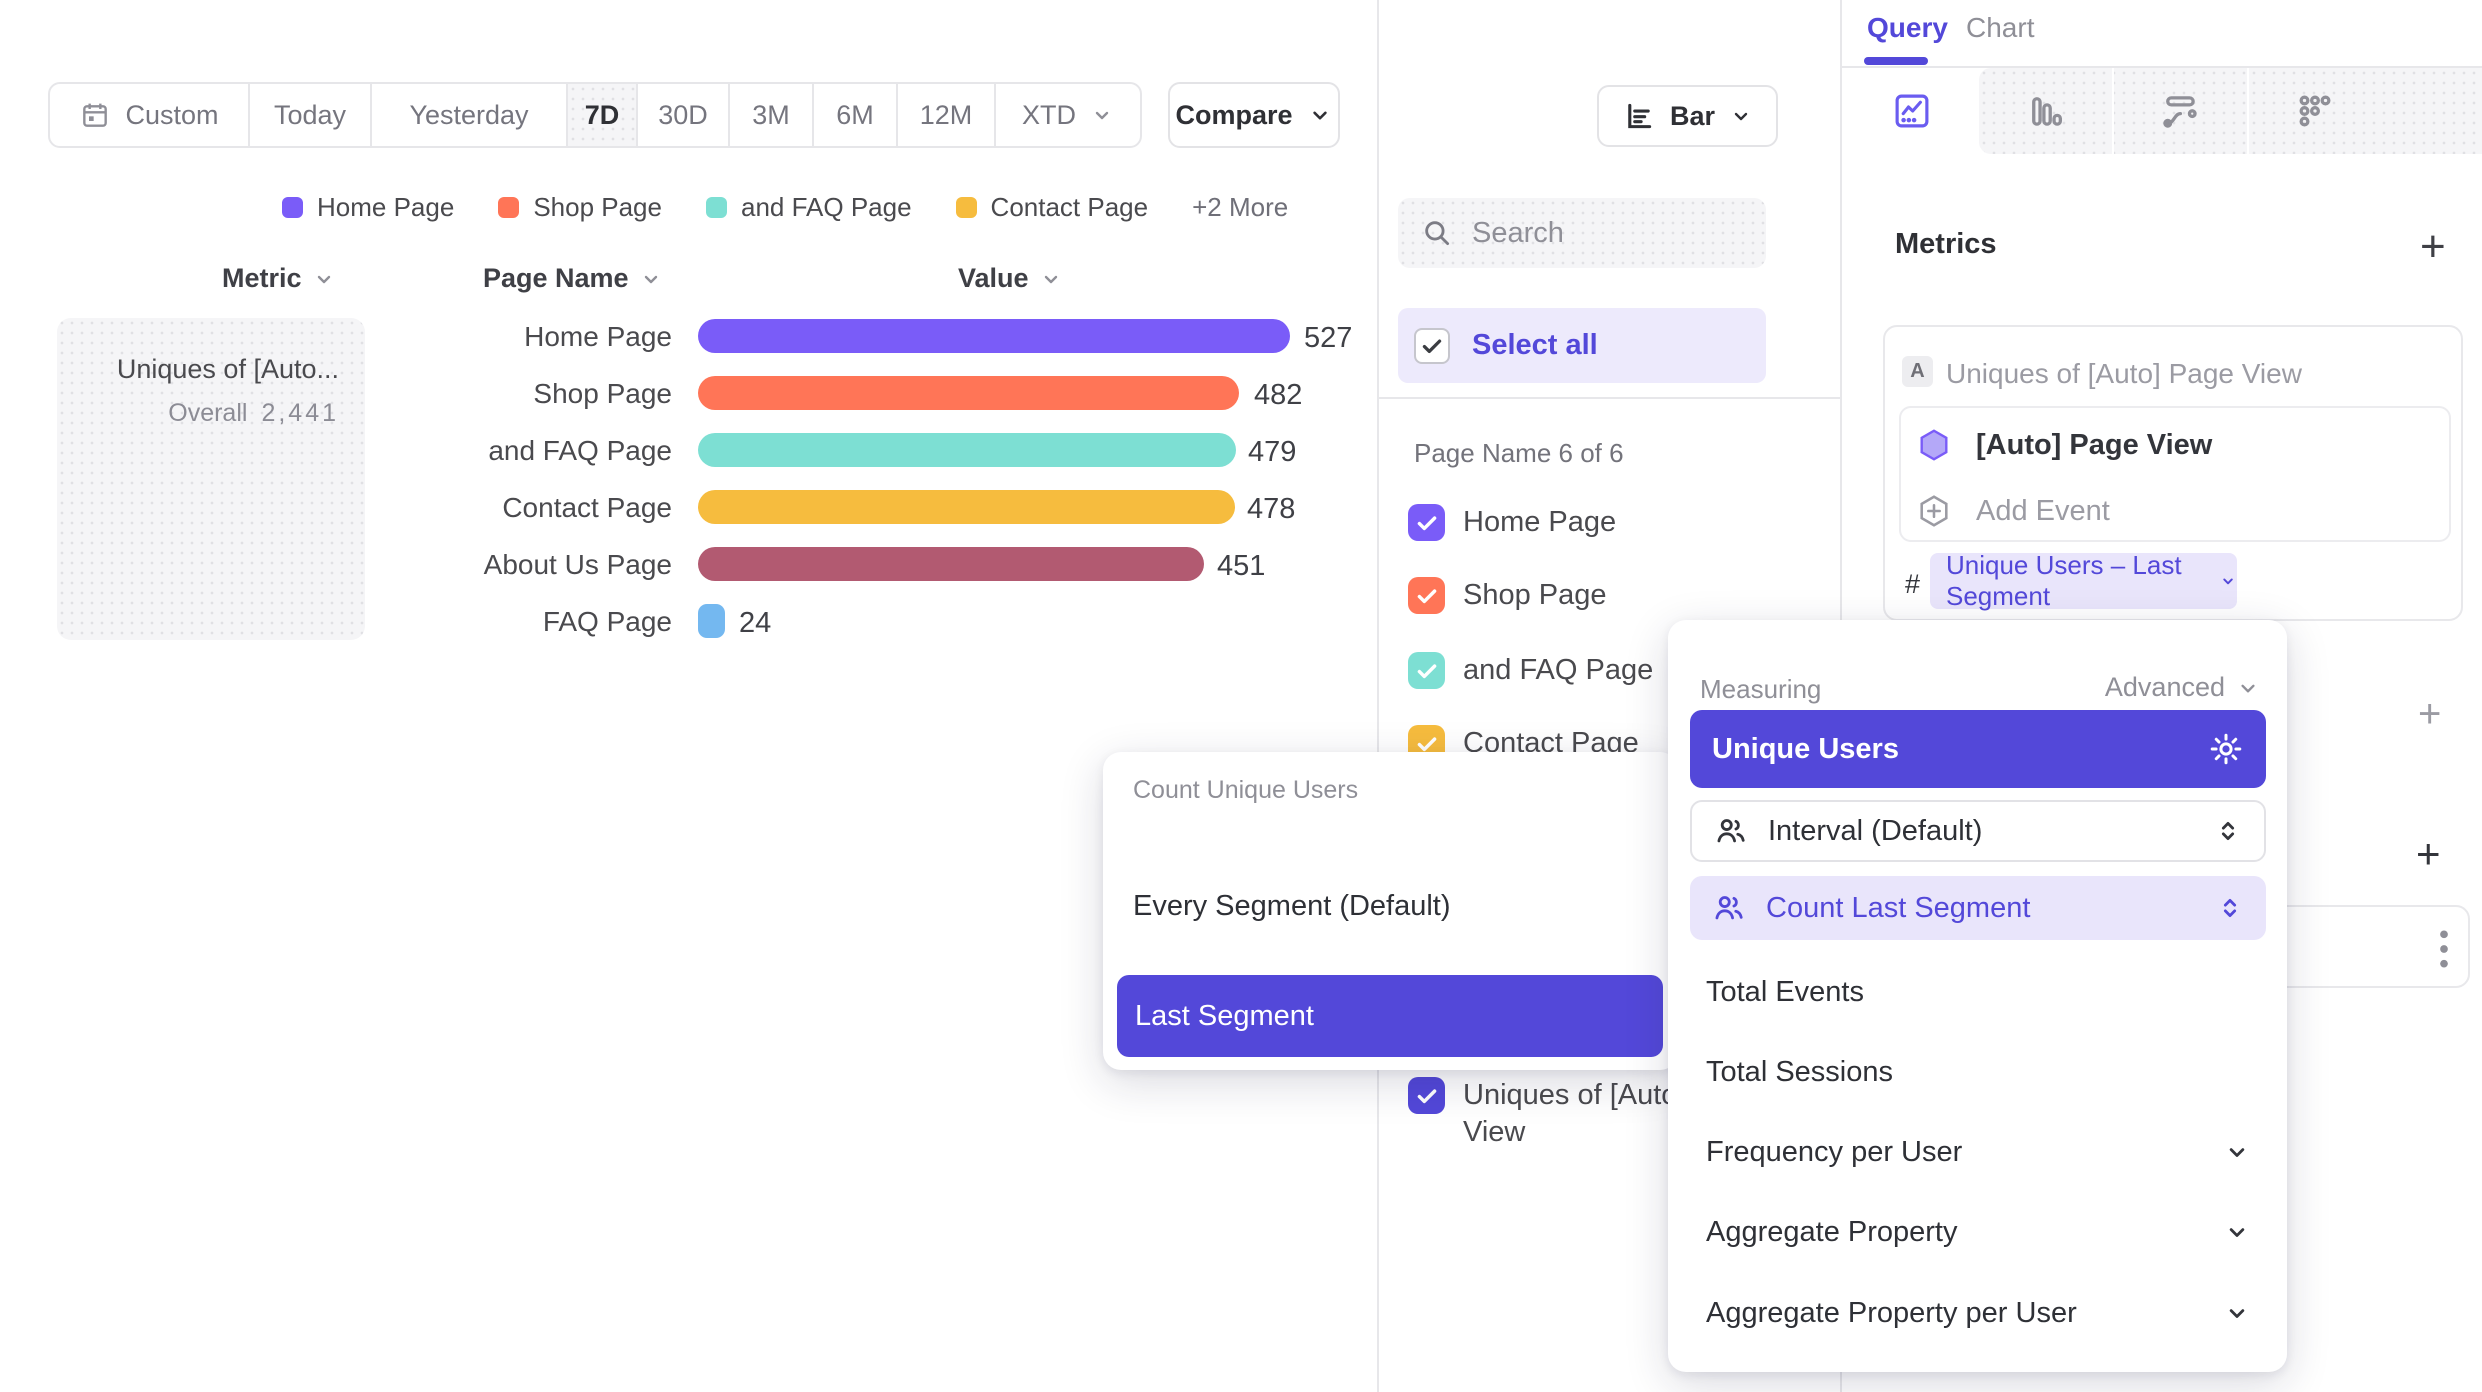 Image resolution: width=2482 pixels, height=1392 pixels. What do you see at coordinates (967, 450) in the screenshot?
I see `bar-and-faq-page` at bounding box center [967, 450].